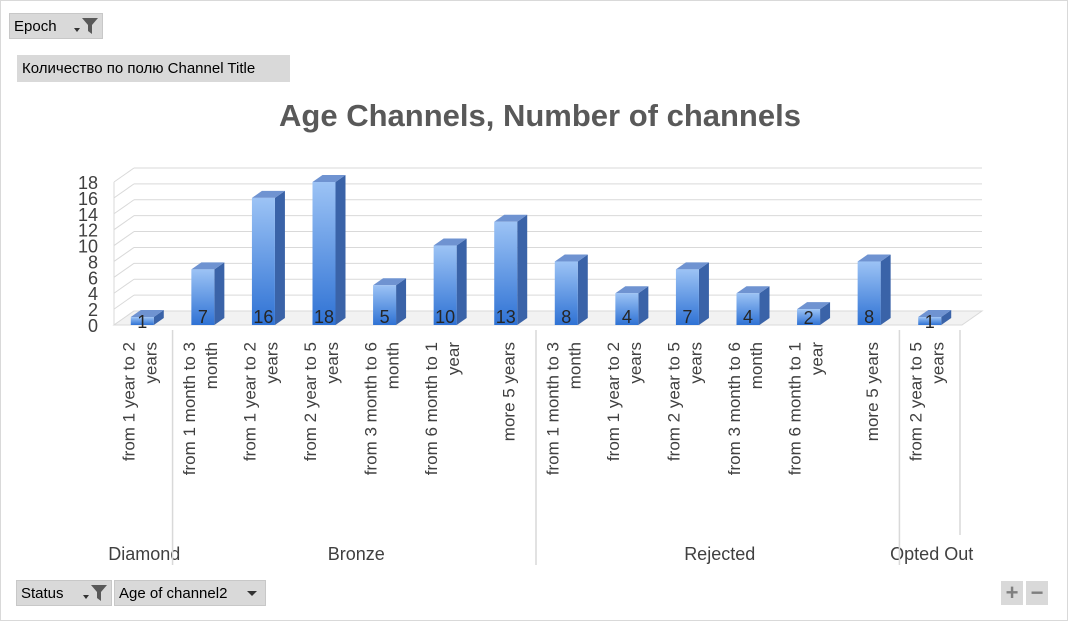  Describe the element at coordinates (35, 26) in the screenshot. I see `epoch-filter-label: Epoch` at that location.